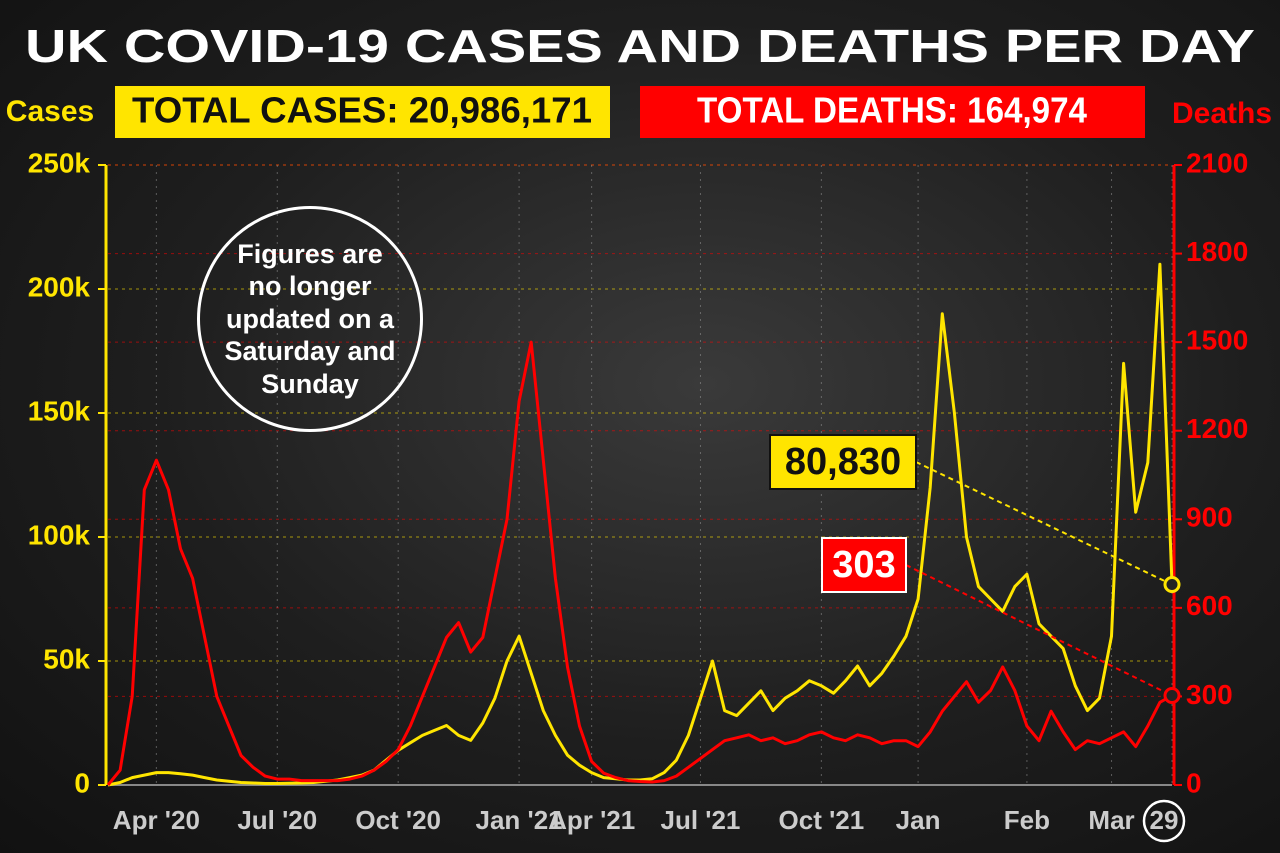 The width and height of the screenshot is (1280, 853). What do you see at coordinates (82, 782) in the screenshot?
I see `y-tick-label: 0` at bounding box center [82, 782].